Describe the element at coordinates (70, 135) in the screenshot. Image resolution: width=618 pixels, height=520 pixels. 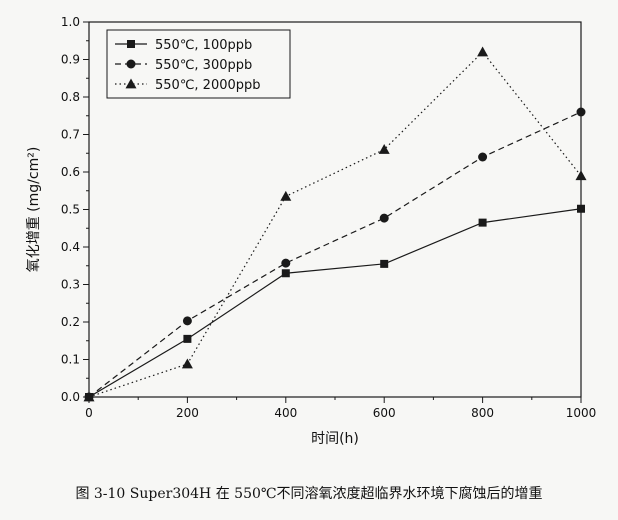
I see `y-tick-label: 0.7` at that location.